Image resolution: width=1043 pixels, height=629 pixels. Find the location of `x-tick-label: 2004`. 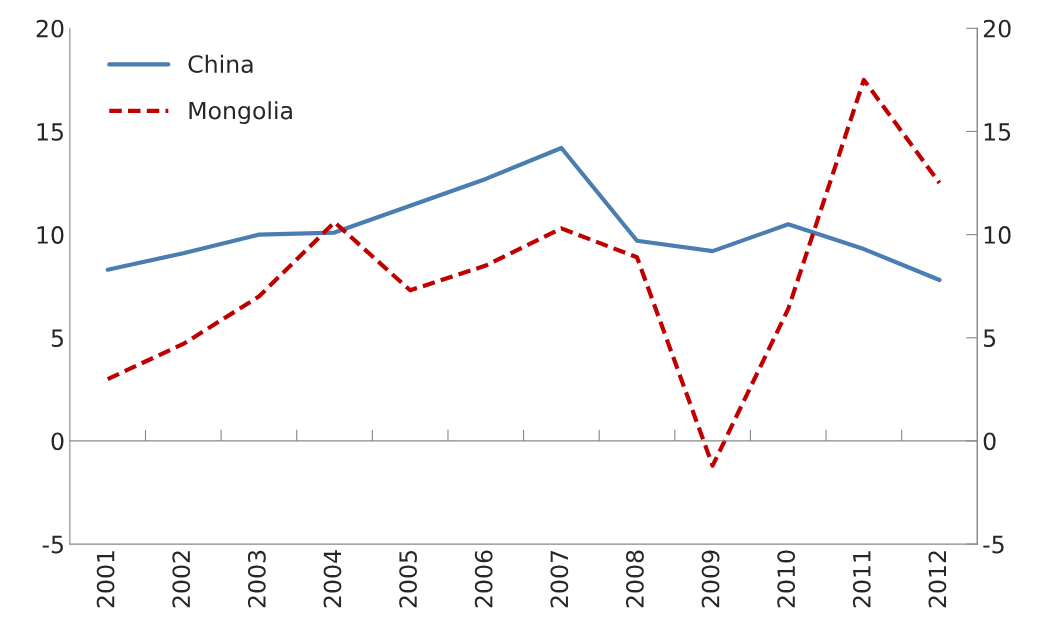

x-tick-label: 2004 is located at coordinates (332, 579).